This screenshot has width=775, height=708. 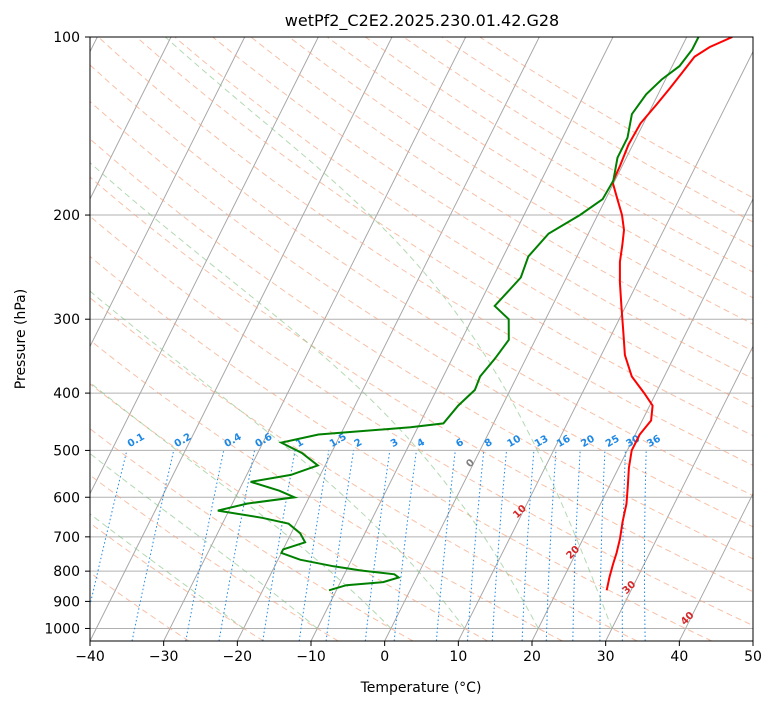 What do you see at coordinates (460, 443) in the screenshot?
I see `mixing-ratio-label: 6` at bounding box center [460, 443].